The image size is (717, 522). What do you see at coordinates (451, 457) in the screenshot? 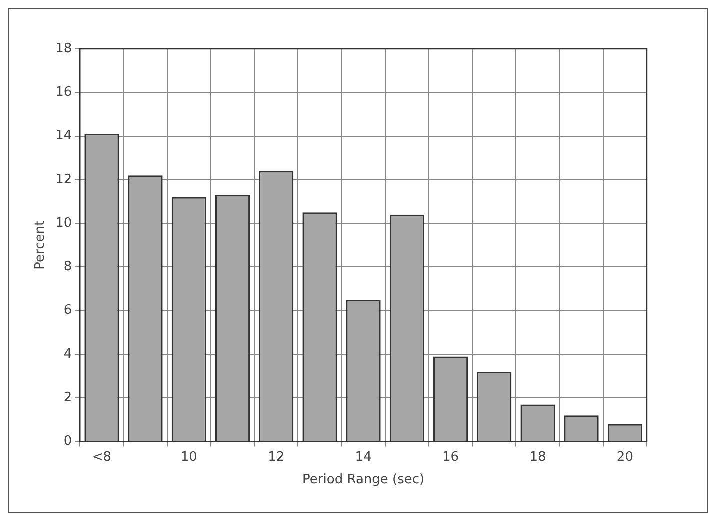
I see `x-tick-label: 16` at bounding box center [451, 457].